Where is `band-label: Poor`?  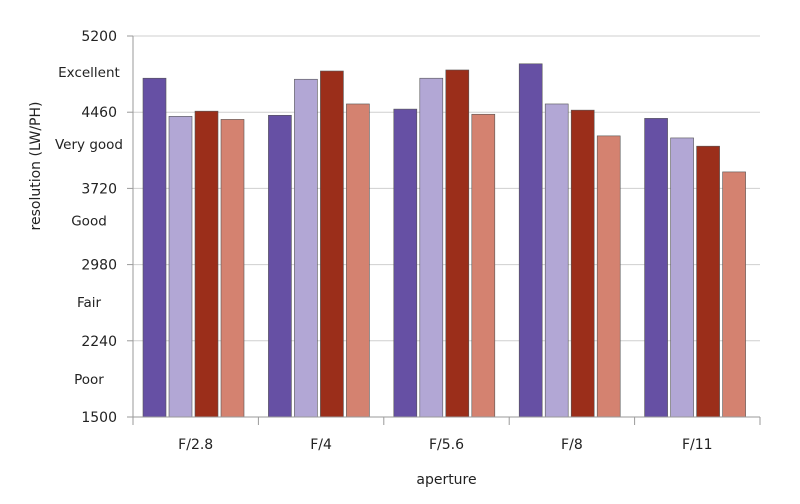
band-label: Poor is located at coordinates (89, 380).